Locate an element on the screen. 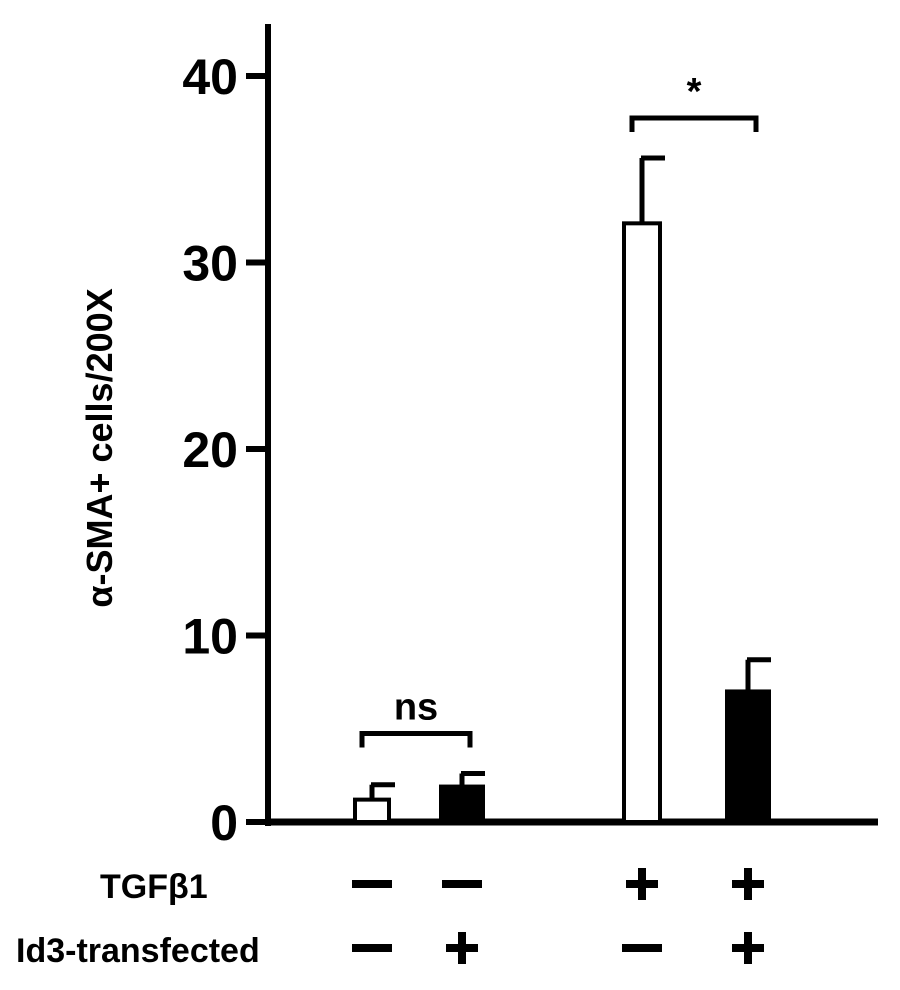 The height and width of the screenshot is (990, 900). y-axis-label: α-SMA+ cells/200X is located at coordinates (99, 447).